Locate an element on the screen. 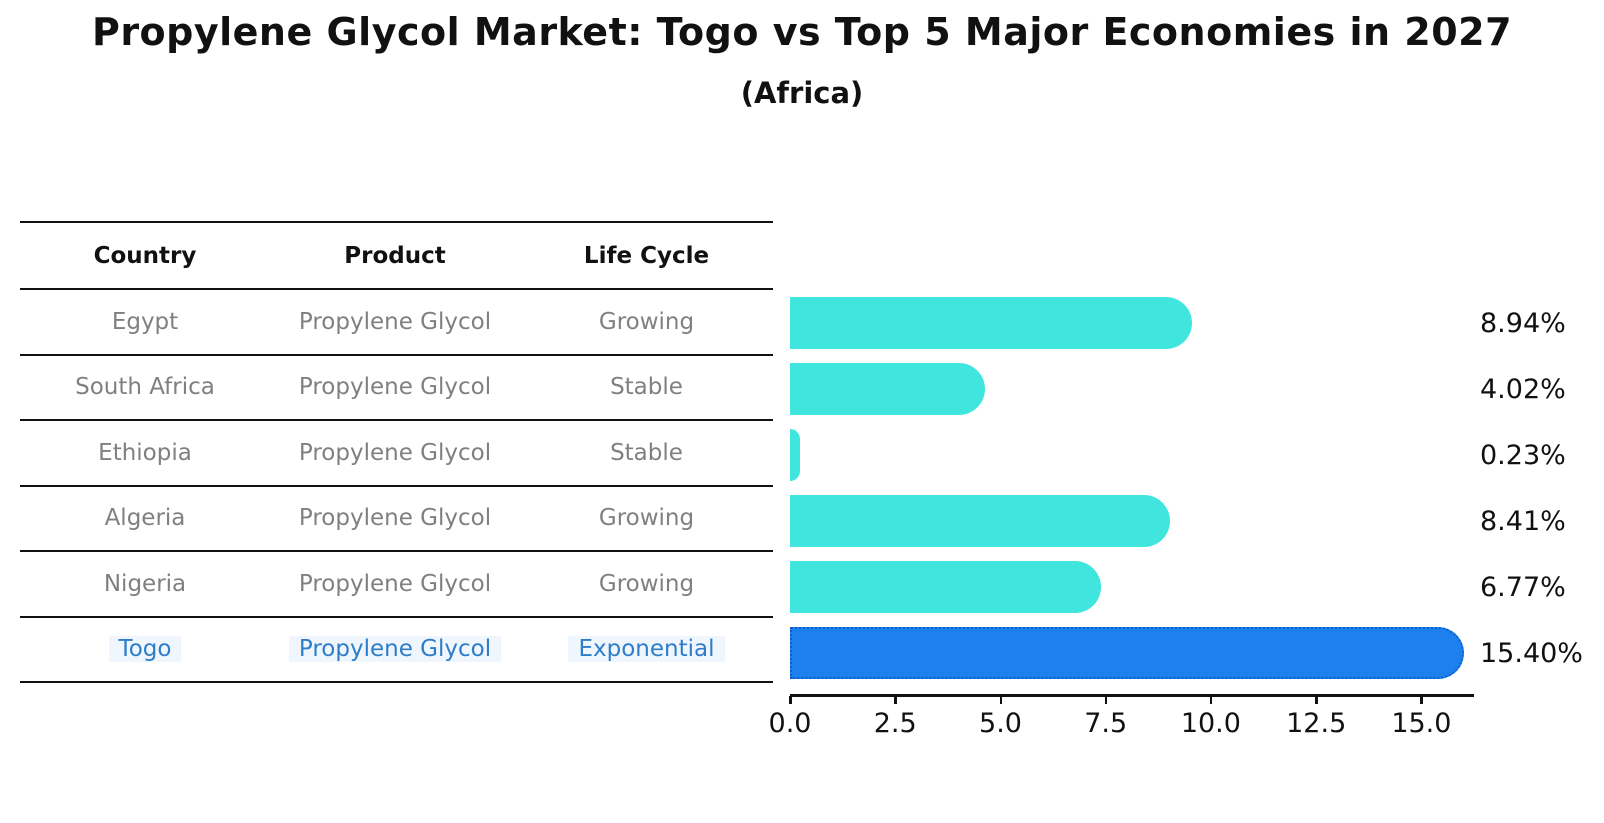 The width and height of the screenshot is (1604, 823). country-cell: Egypt is located at coordinates (145, 321).